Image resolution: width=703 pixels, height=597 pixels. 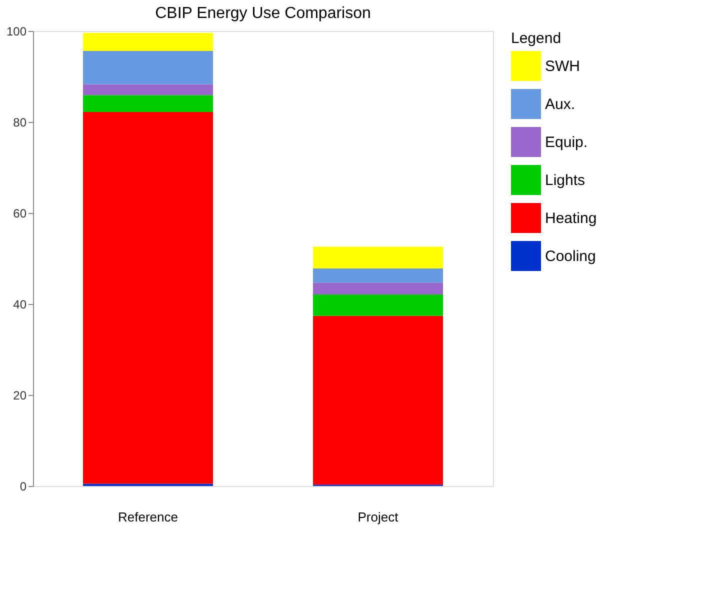 I want to click on y-tick-label: 20, so click(x=20, y=395).